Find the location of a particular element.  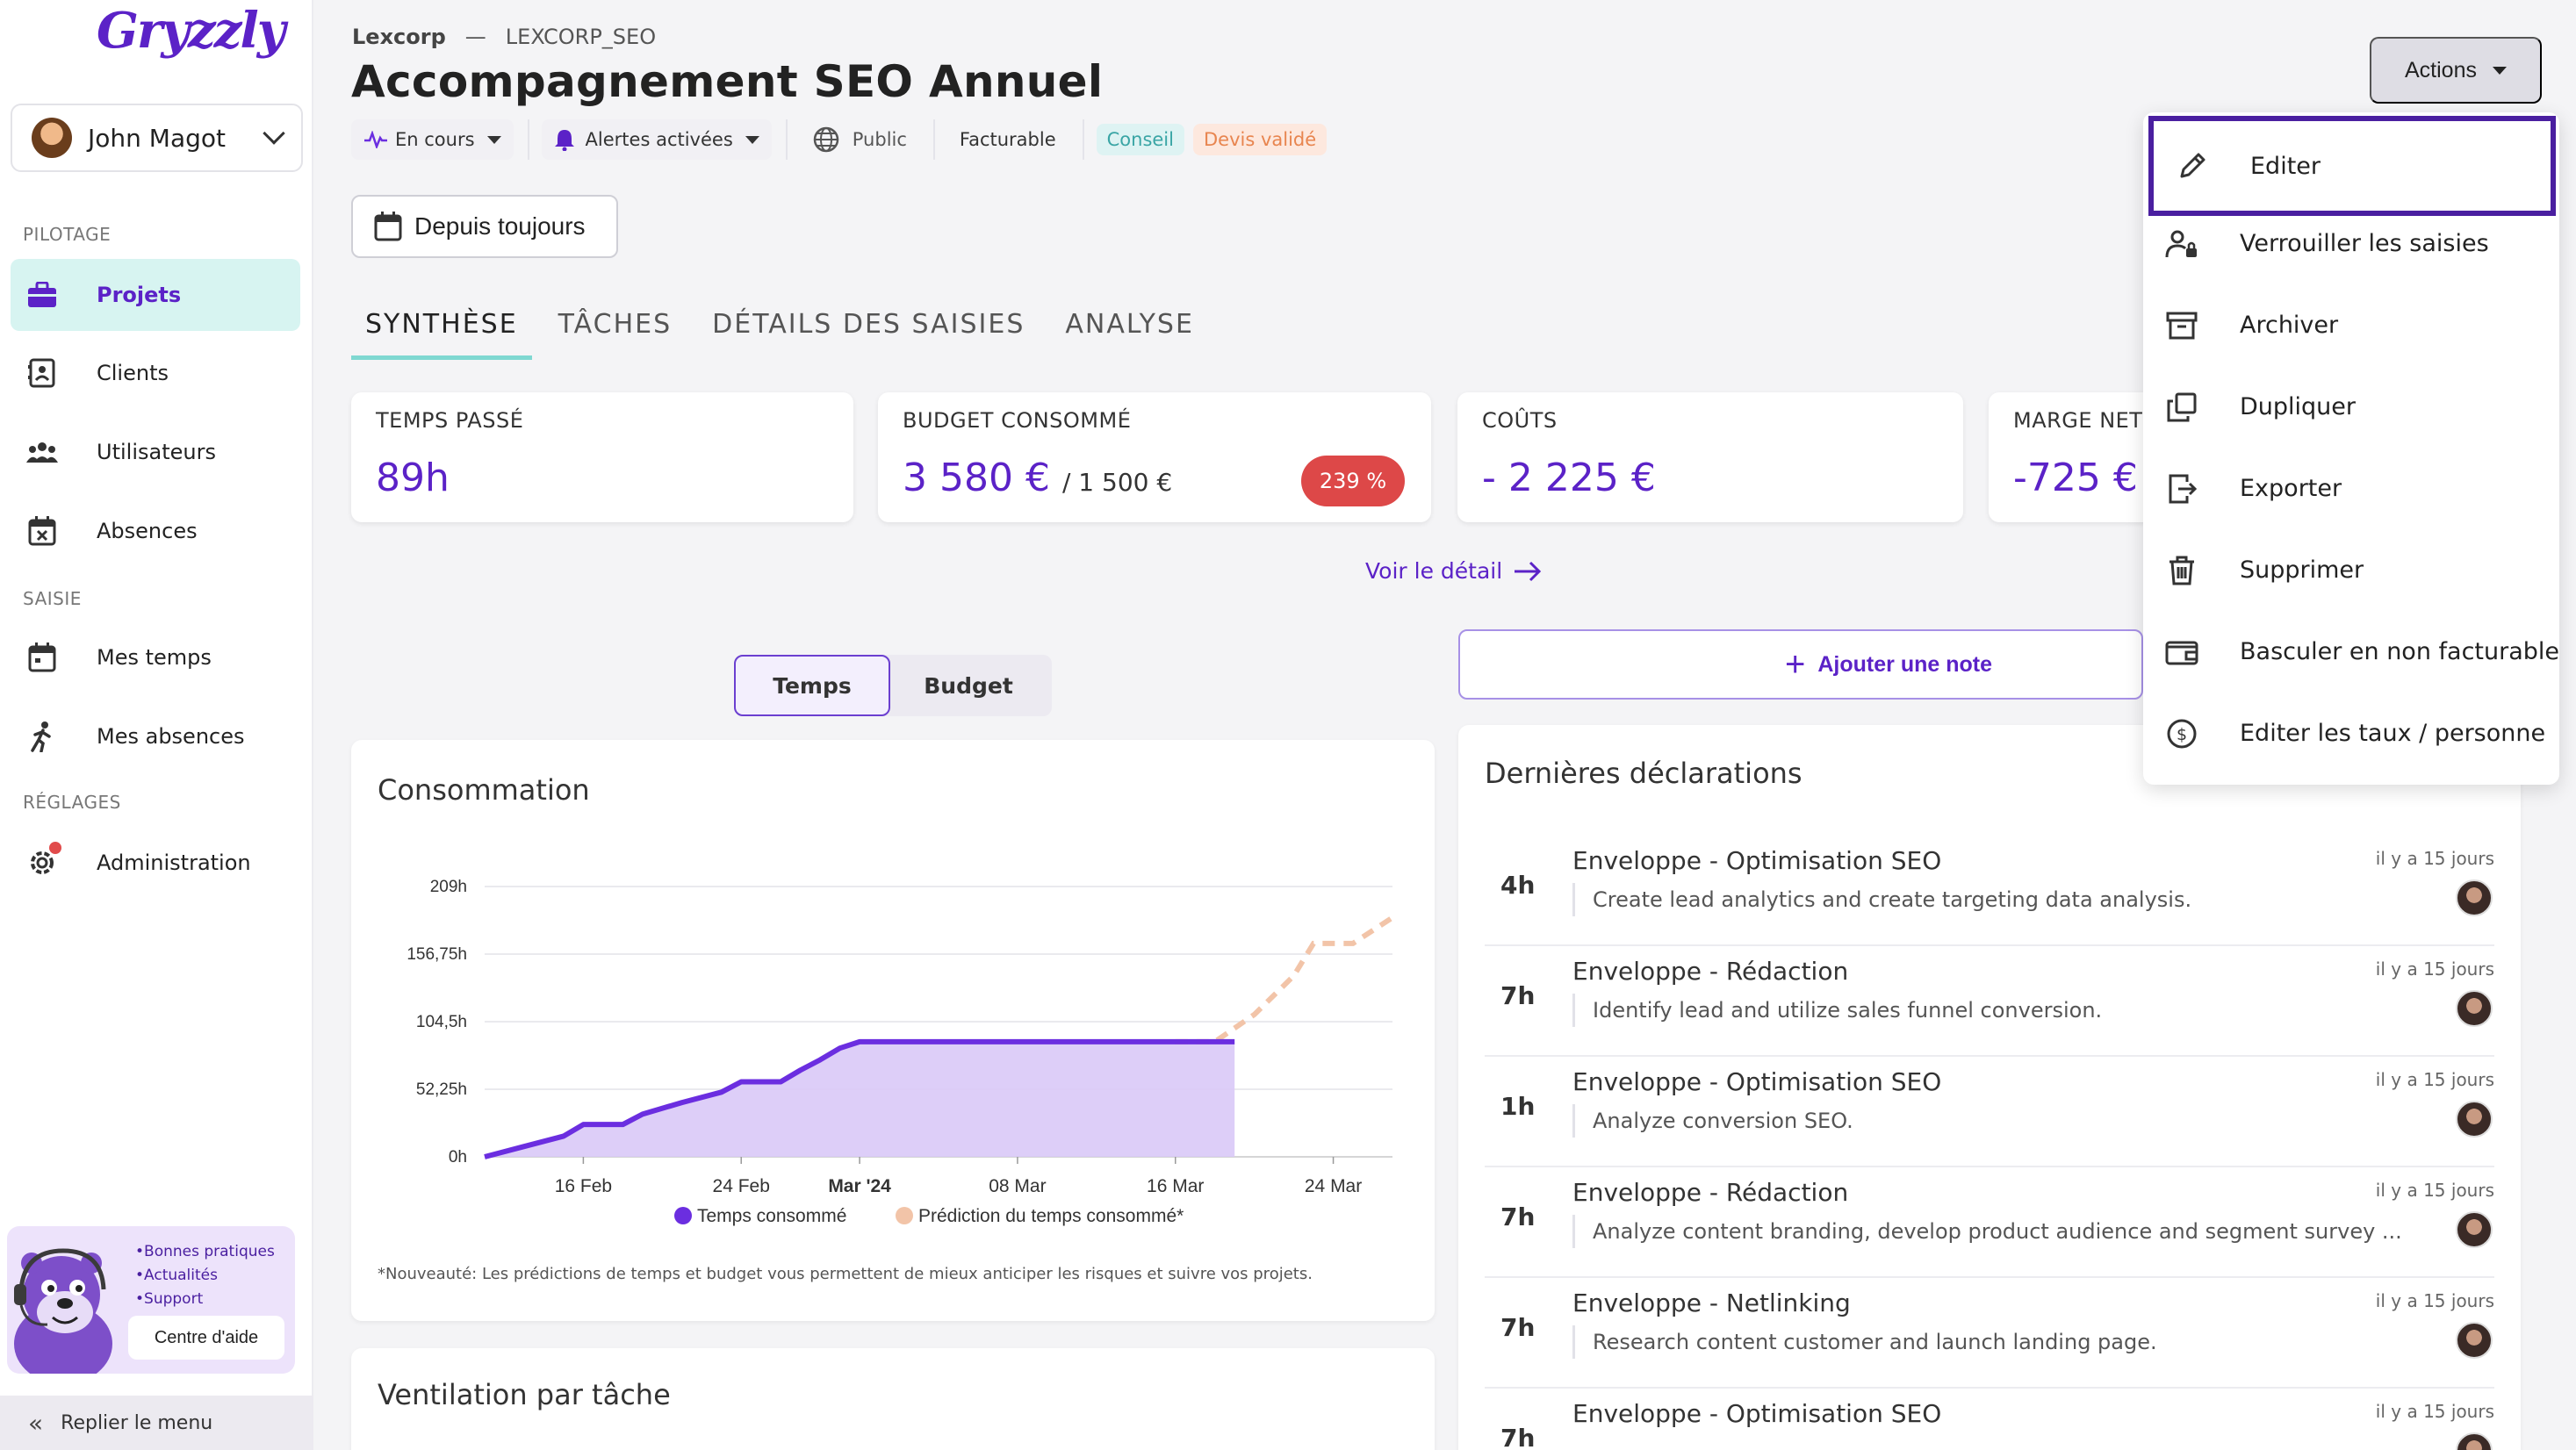

help-link-bonnes-pratiques: •Bonnes pratiques is located at coordinates (205, 1251).